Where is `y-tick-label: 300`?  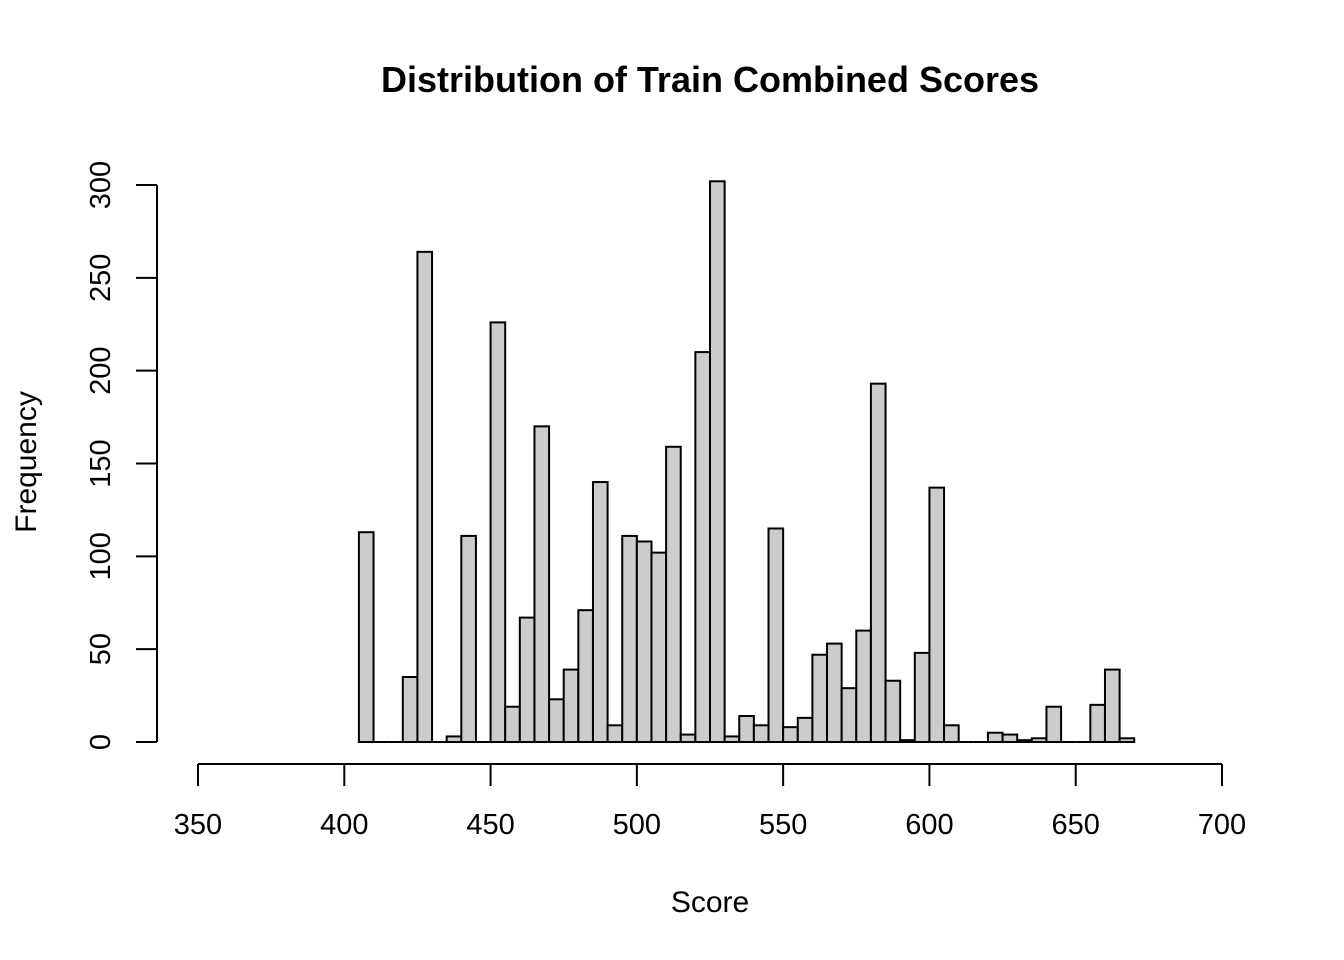
y-tick-label: 300 is located at coordinates (101, 185).